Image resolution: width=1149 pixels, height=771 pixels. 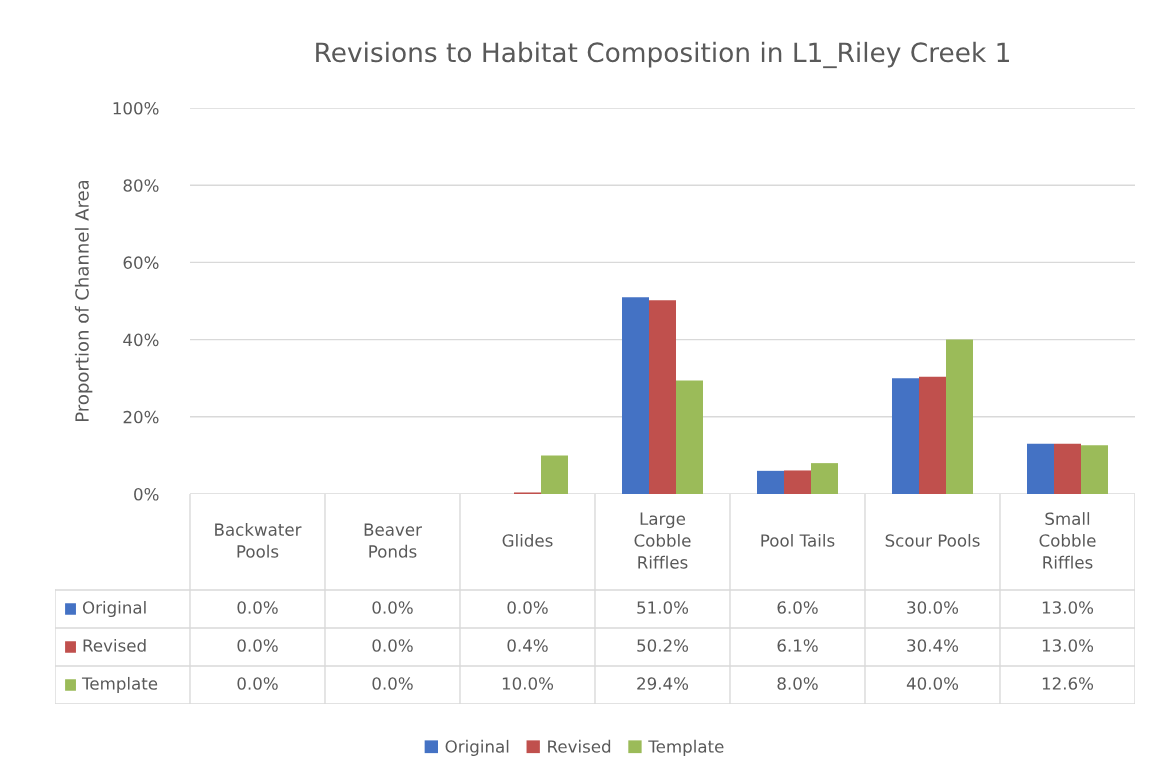 What do you see at coordinates (528, 683) in the screenshot?
I see `data-label: 10.0%` at bounding box center [528, 683].